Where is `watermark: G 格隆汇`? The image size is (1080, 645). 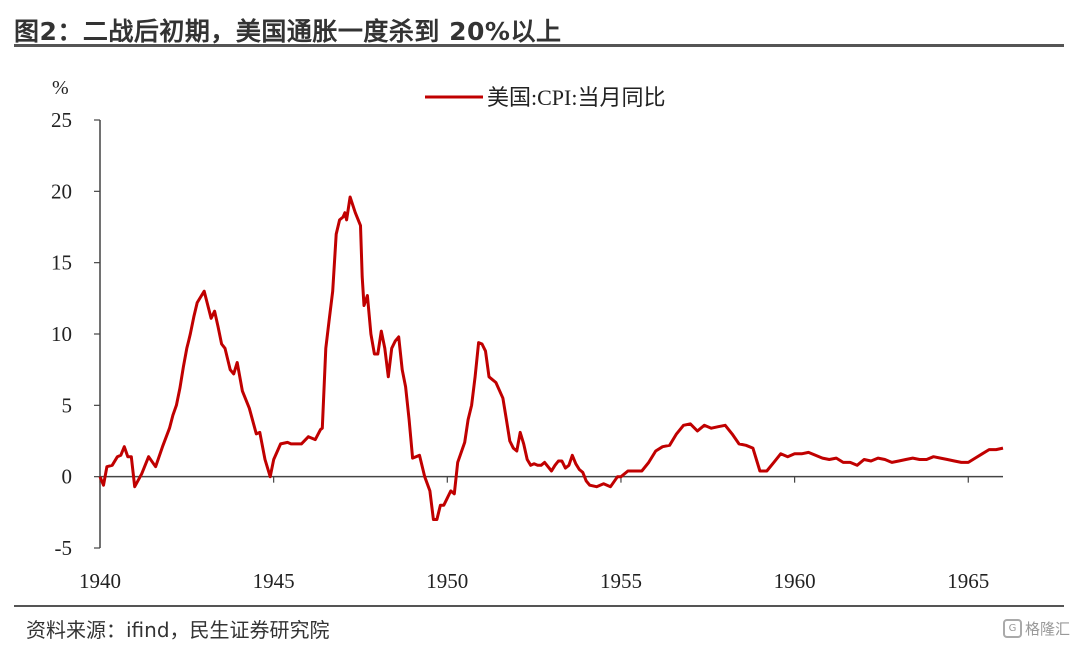
watermark: G 格隆汇 is located at coordinates (1036, 628).